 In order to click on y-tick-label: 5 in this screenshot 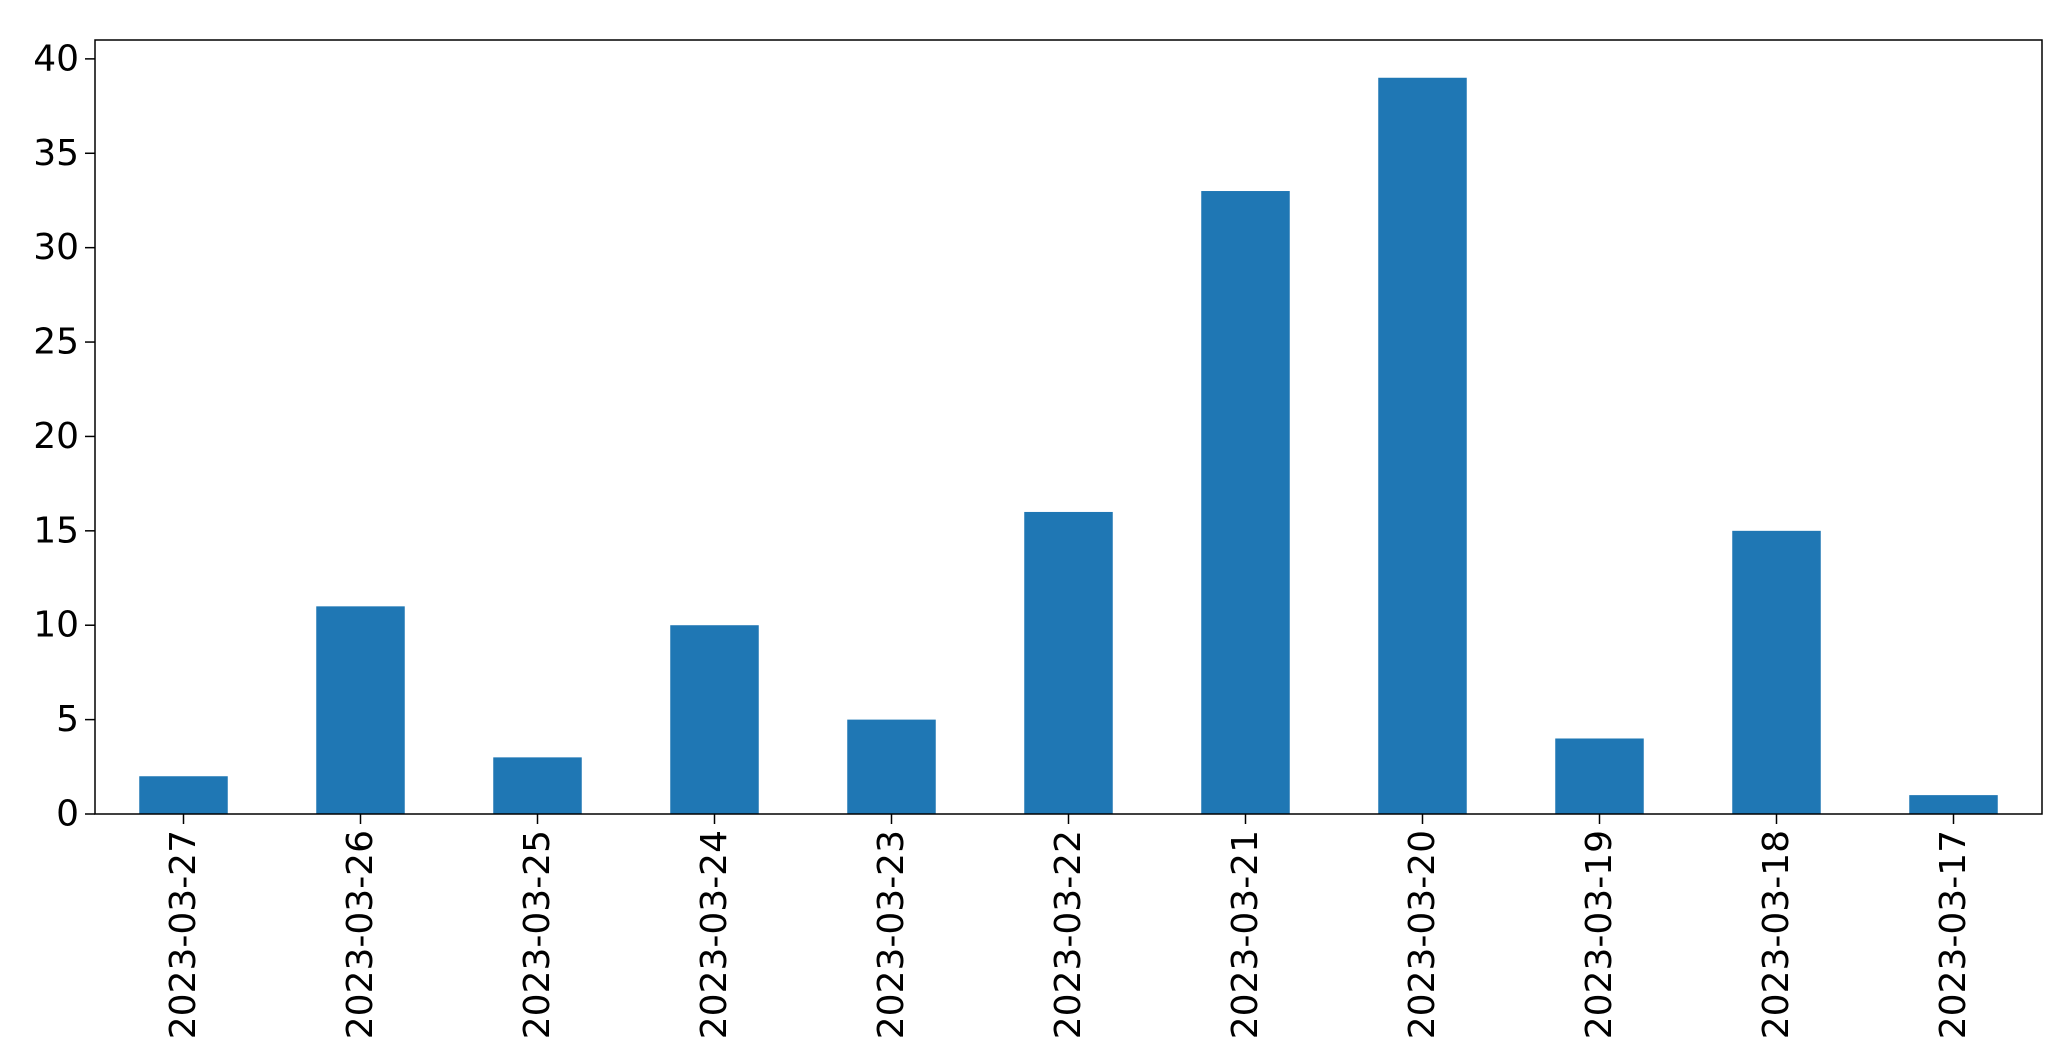, I will do `click(67, 719)`.